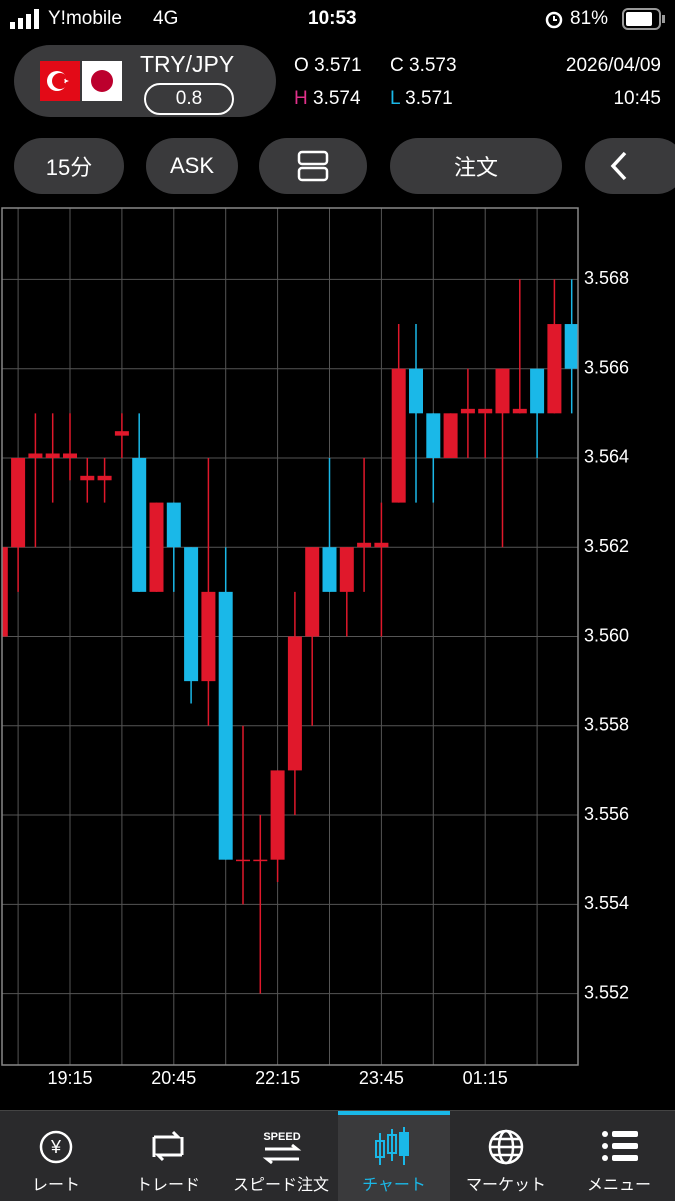 This screenshot has height=1201, width=675. I want to click on tab: ¥ レート, so click(56, 1156).